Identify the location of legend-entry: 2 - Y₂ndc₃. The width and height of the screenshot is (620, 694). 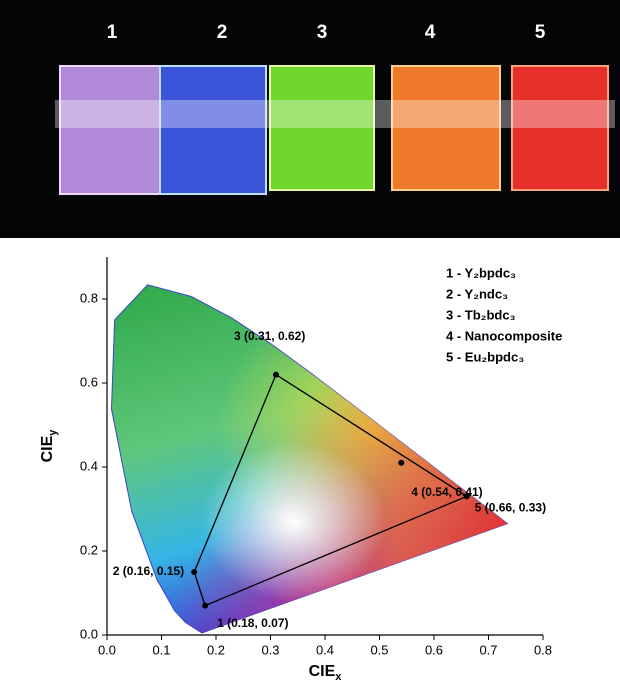
(477, 293).